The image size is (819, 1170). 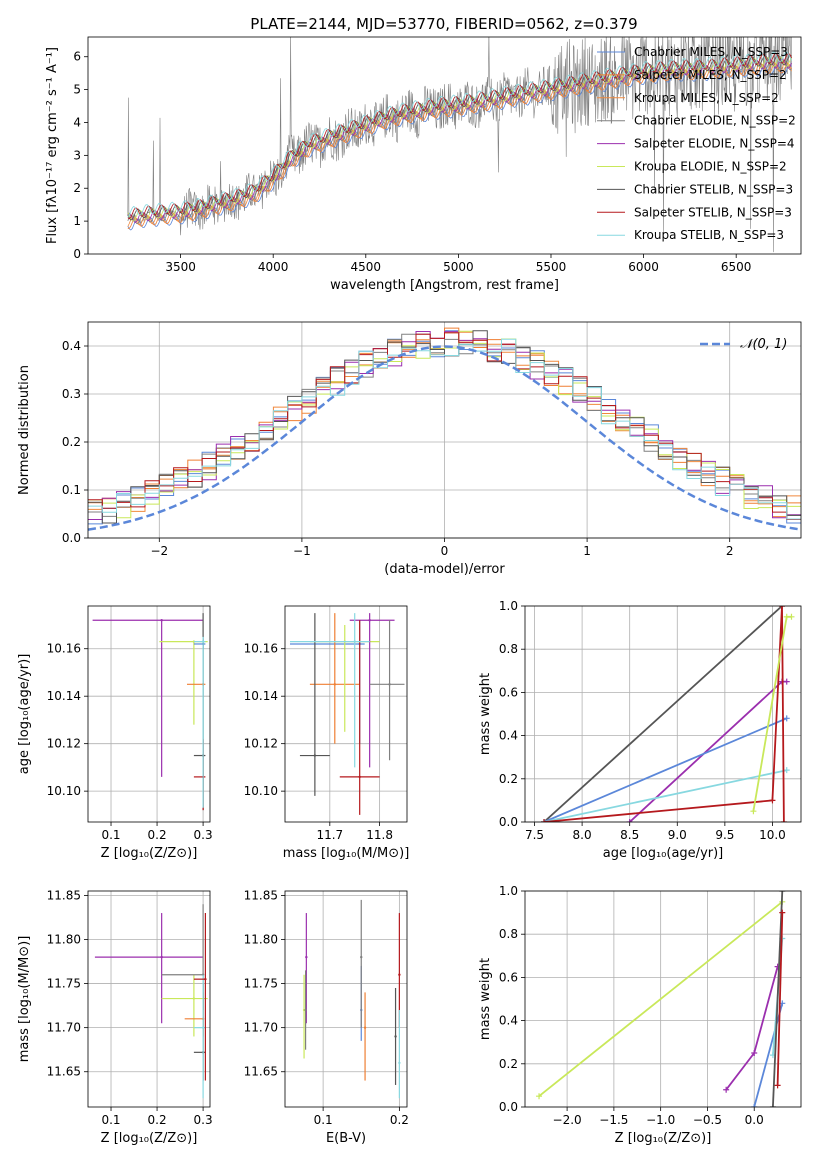 What do you see at coordinates (706, 98) in the screenshot?
I see `legend-label: Kroupa MILES, N_SSP=2` at bounding box center [706, 98].